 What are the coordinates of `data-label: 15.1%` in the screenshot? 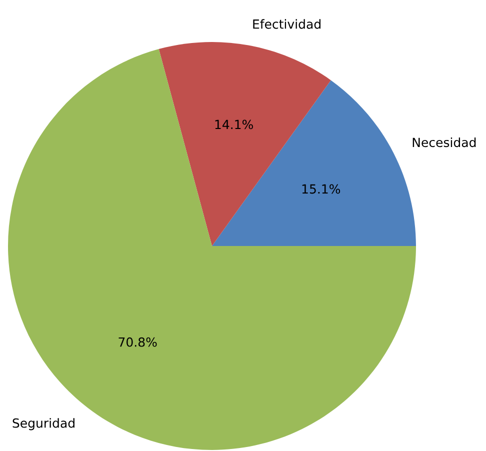 It's located at (321, 189).